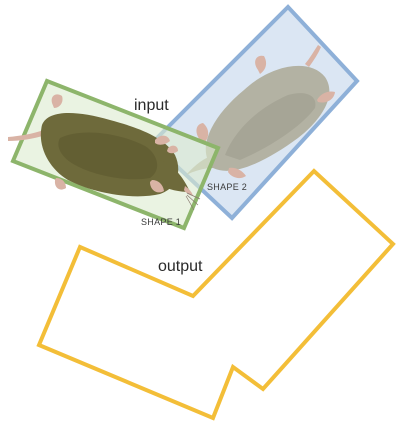 The image size is (400, 425). What do you see at coordinates (227, 187) in the screenshot?
I see `shape2-label: SHAPE 2` at bounding box center [227, 187].